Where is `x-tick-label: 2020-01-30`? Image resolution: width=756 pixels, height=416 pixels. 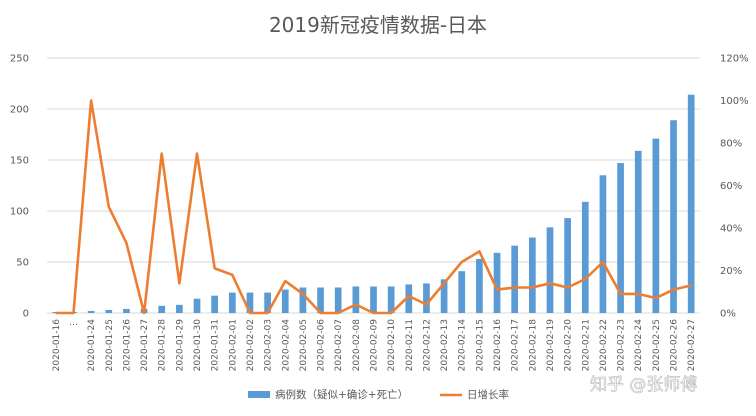 x-tick-label: 2020-01-30 is located at coordinates (198, 345).